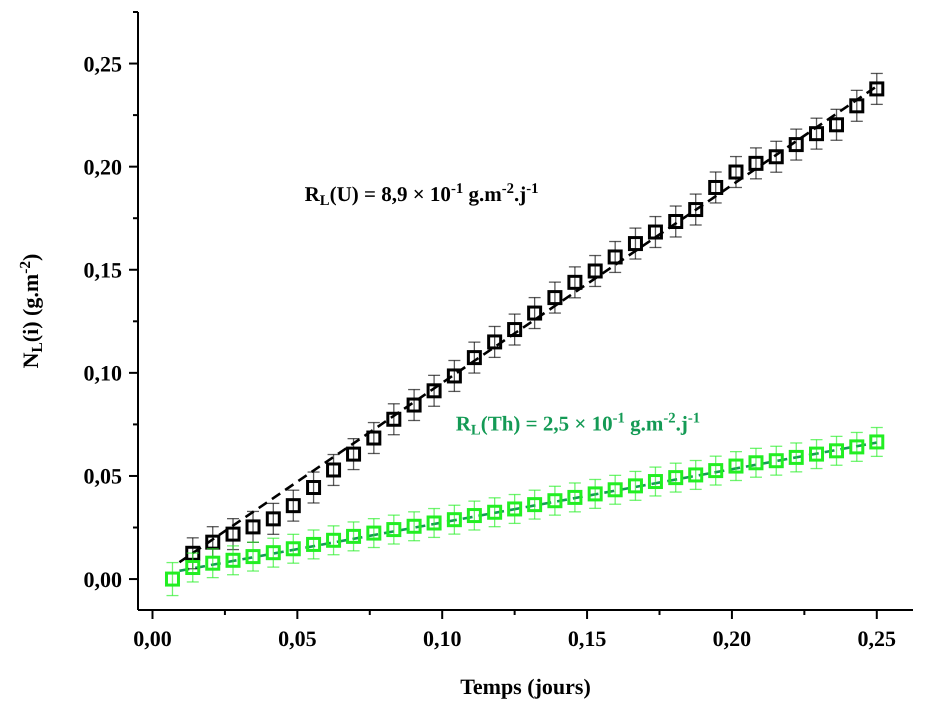  Describe the element at coordinates (525, 686) in the screenshot. I see `x-axis-title: Temps (jours)` at that location.